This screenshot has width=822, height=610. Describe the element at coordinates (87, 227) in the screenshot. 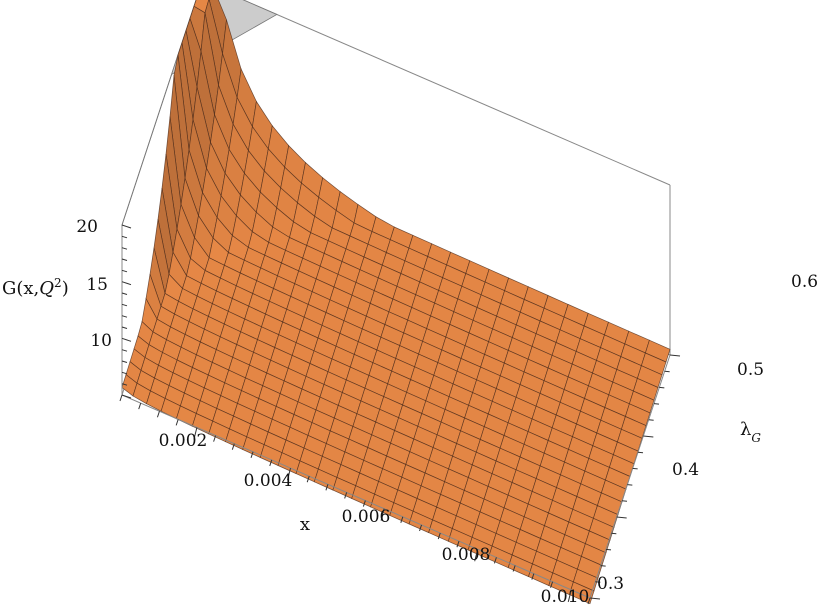

I see `z-tick-label: 20` at that location.